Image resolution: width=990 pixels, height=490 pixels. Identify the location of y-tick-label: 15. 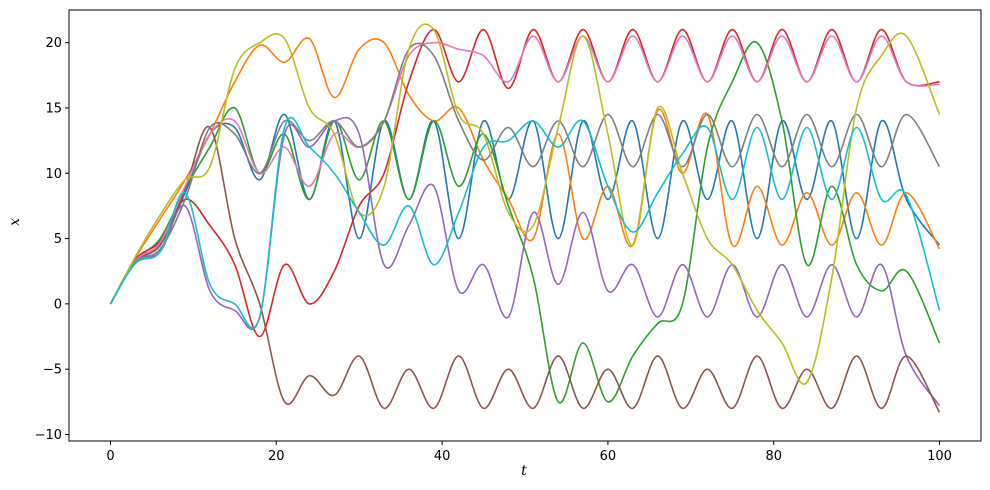
(53, 108).